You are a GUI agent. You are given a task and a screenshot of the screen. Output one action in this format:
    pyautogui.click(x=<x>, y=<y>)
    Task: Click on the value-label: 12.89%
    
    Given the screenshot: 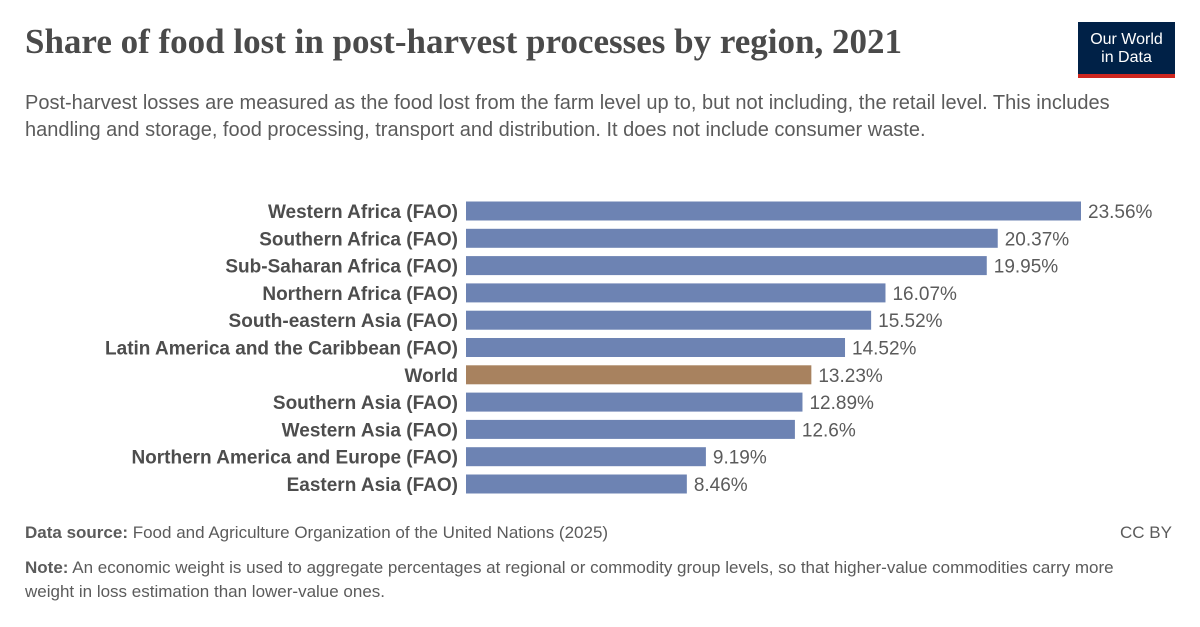 What is the action you would take?
    pyautogui.click(x=841, y=403)
    